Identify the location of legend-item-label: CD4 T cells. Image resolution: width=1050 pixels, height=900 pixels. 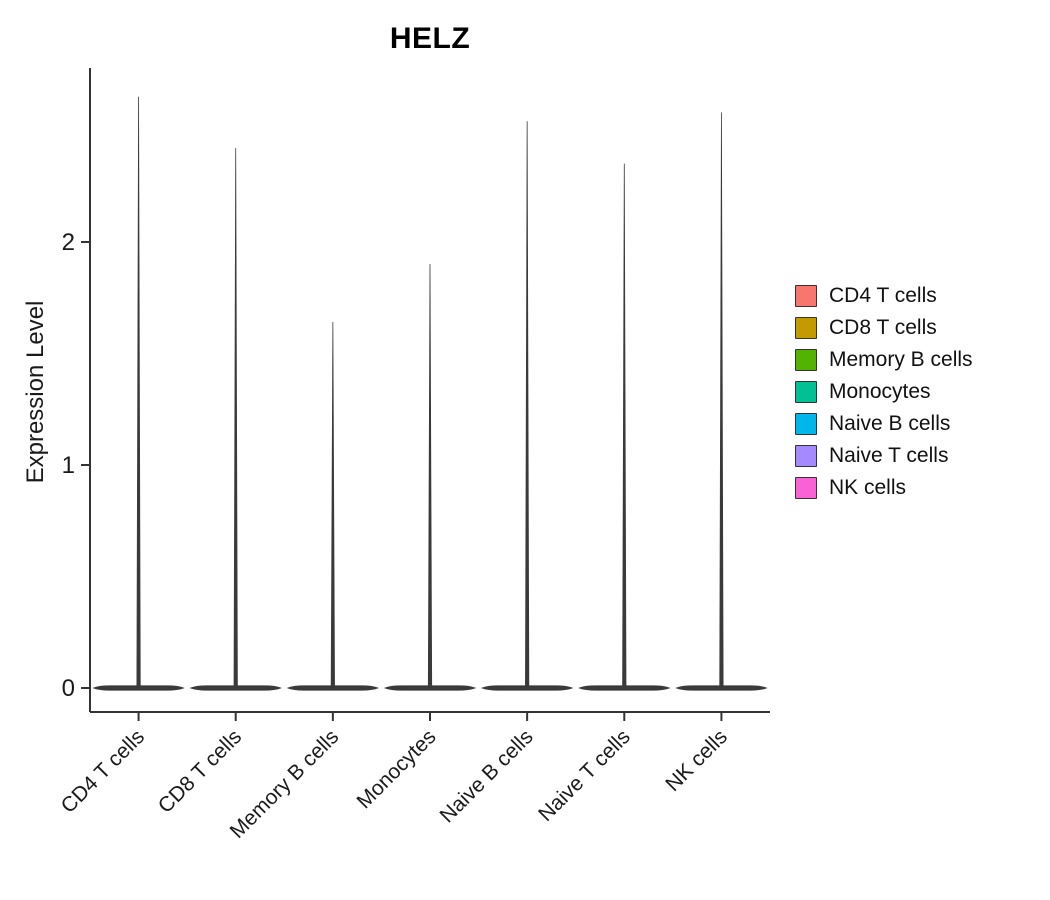
(883, 295).